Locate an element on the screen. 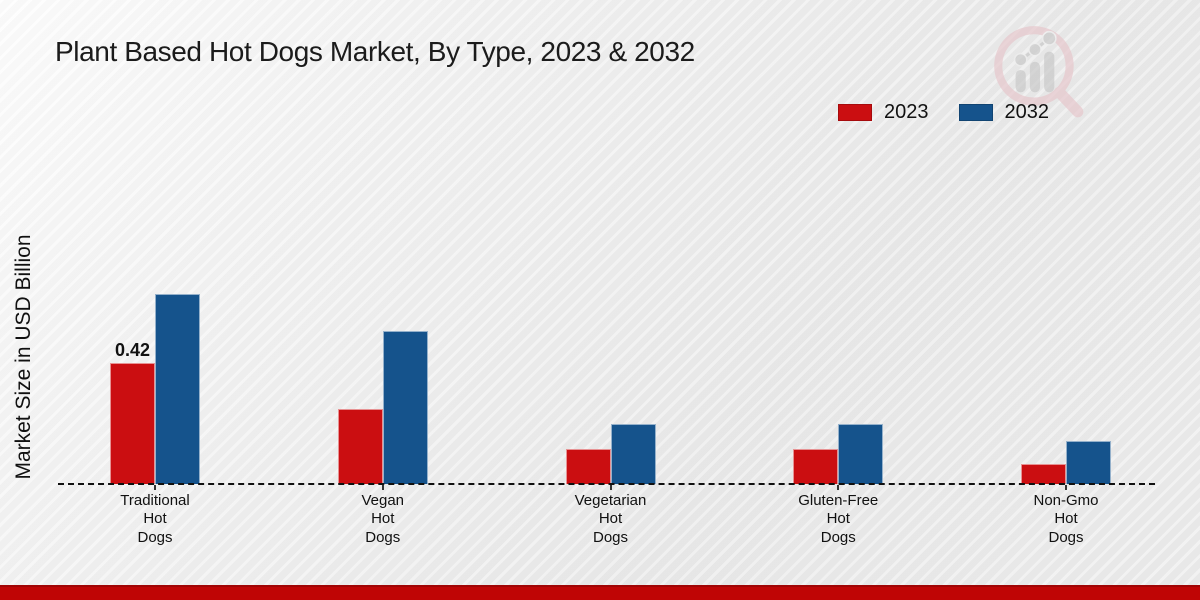  category-label-traditional: Traditional Hot Dogs is located at coordinates (155, 519).